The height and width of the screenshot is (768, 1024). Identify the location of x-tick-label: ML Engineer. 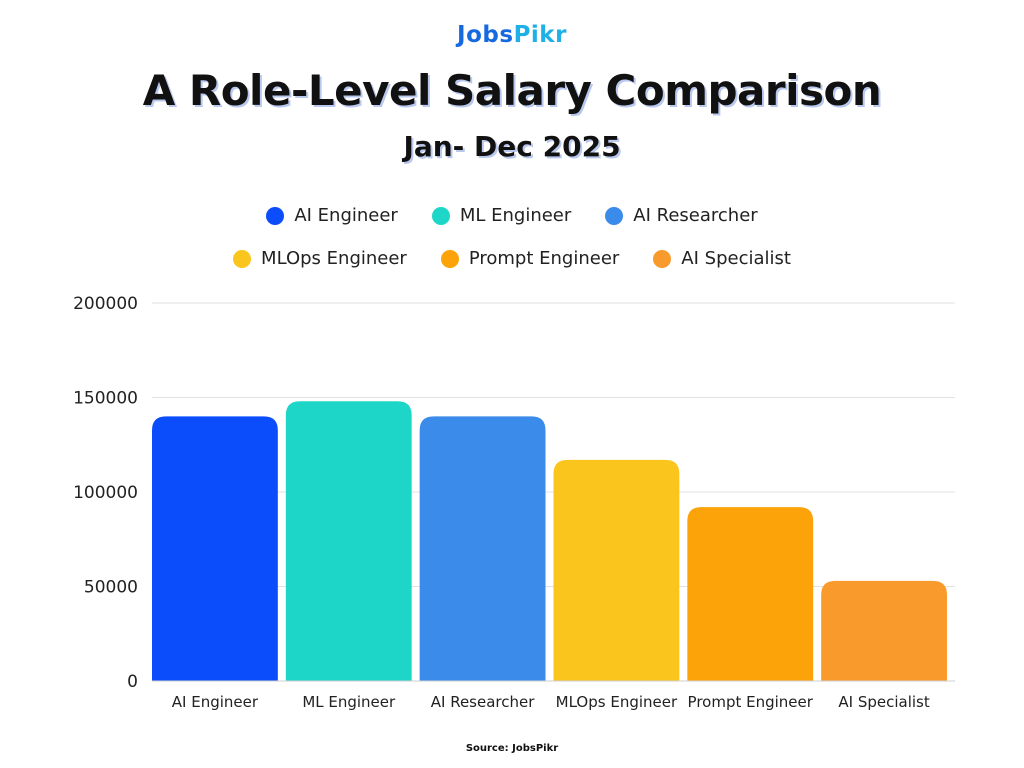
(349, 702).